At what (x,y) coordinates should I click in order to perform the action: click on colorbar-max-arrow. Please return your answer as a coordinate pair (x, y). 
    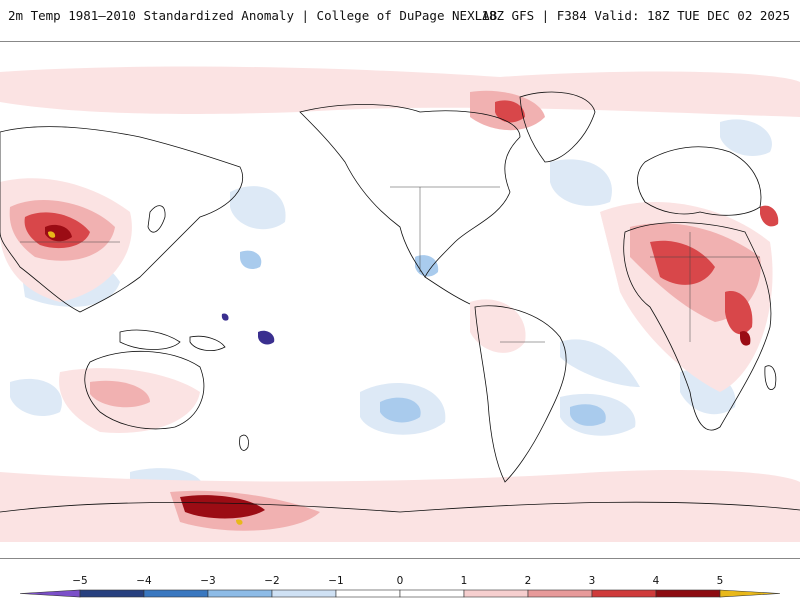
    Looking at the image, I should click on (750, 593).